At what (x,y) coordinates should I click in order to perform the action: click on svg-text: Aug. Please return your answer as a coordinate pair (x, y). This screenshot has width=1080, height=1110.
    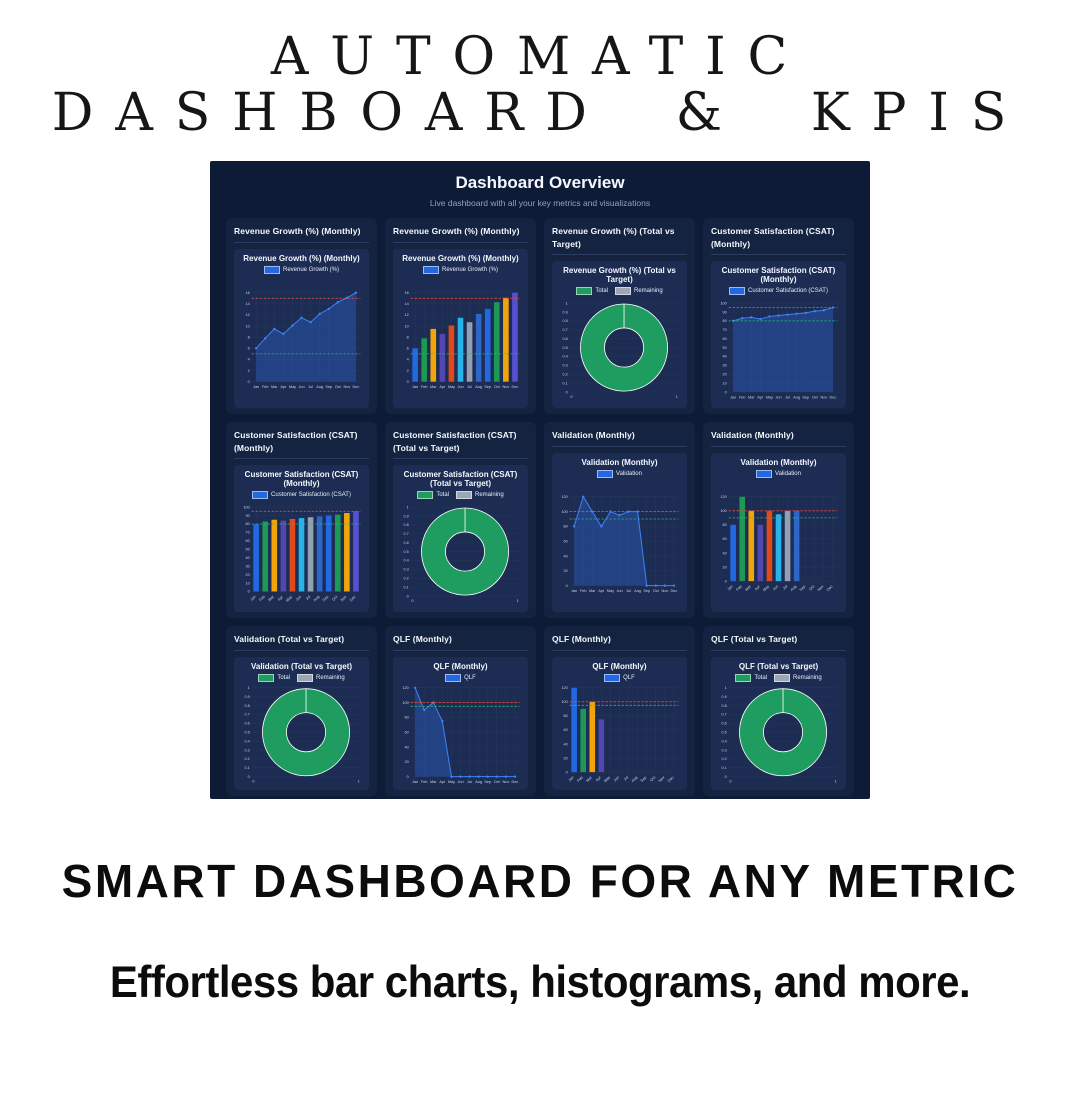
    Looking at the image, I should click on (796, 397).